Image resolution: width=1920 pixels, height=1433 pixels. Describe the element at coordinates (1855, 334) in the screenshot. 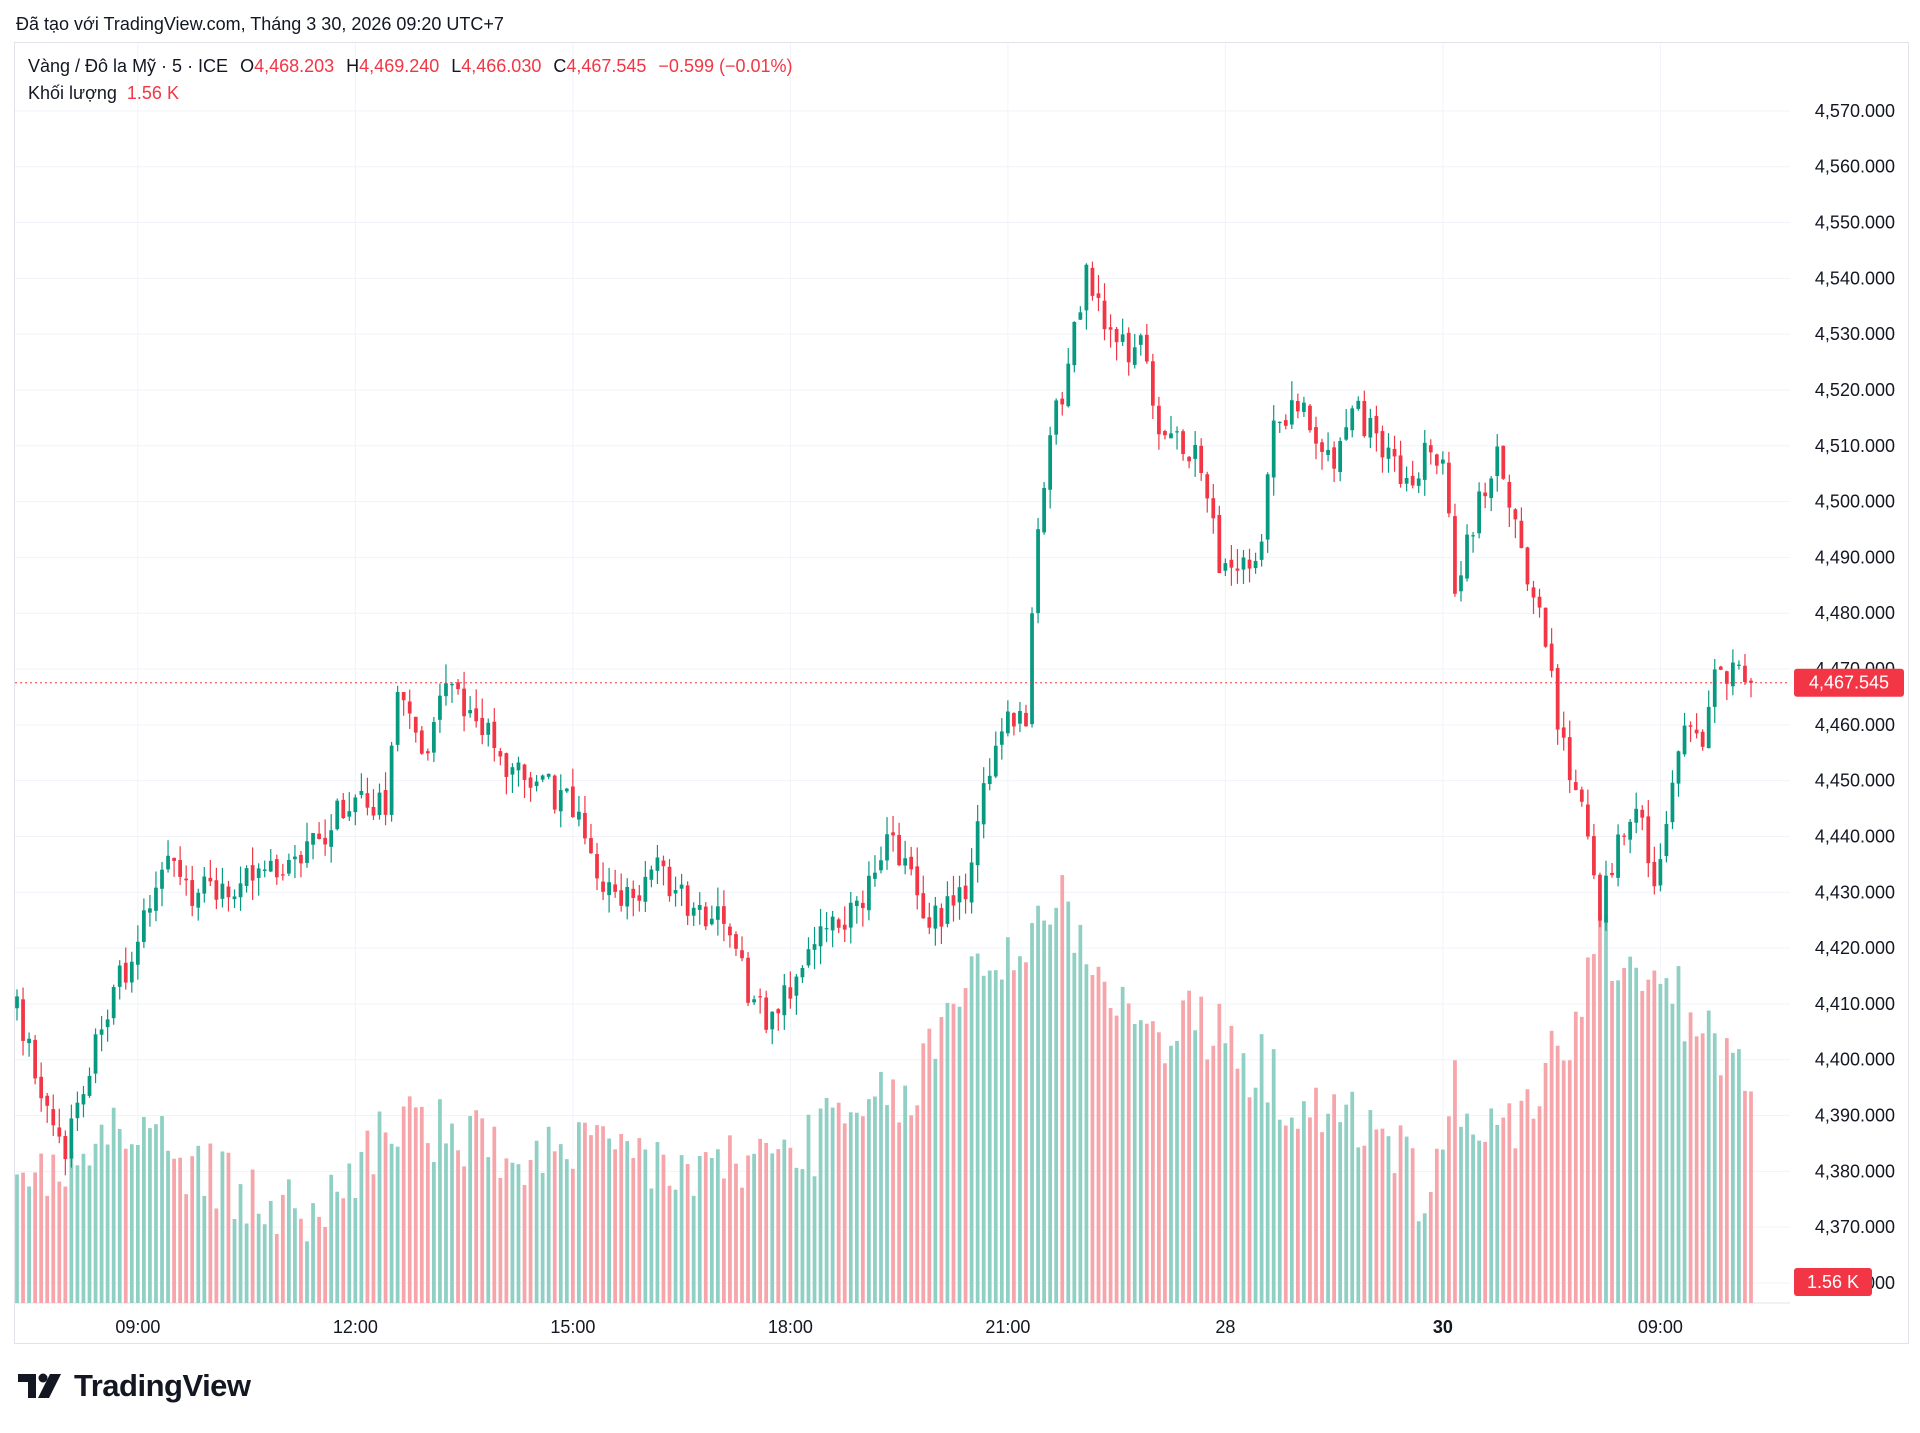

I see `y-tick-label: 4,530.000` at that location.